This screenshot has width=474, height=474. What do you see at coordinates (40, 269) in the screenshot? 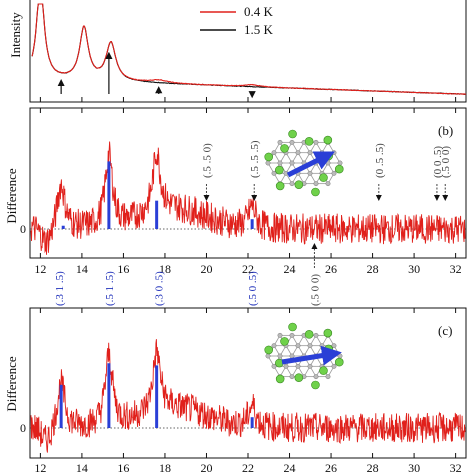
I see `x-tick-label: 12` at bounding box center [40, 269].